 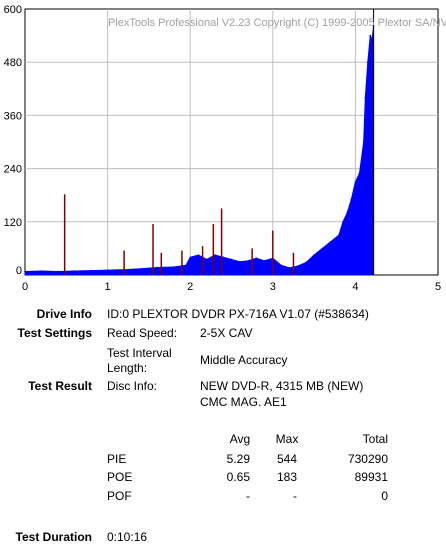 I want to click on row-max: 183, so click(x=286, y=477).